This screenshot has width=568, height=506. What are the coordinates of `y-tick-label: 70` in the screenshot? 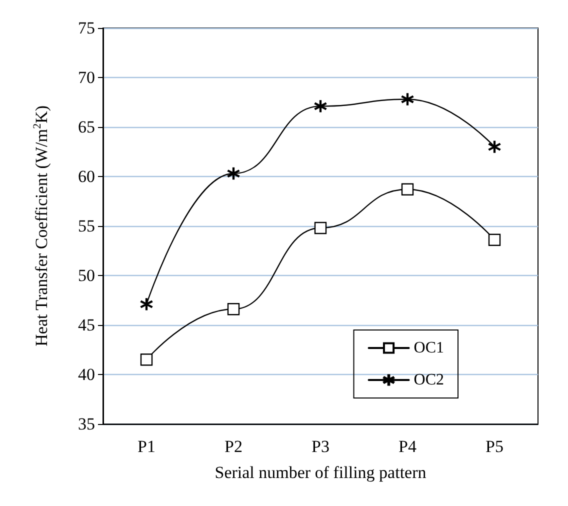 It's located at (86, 77).